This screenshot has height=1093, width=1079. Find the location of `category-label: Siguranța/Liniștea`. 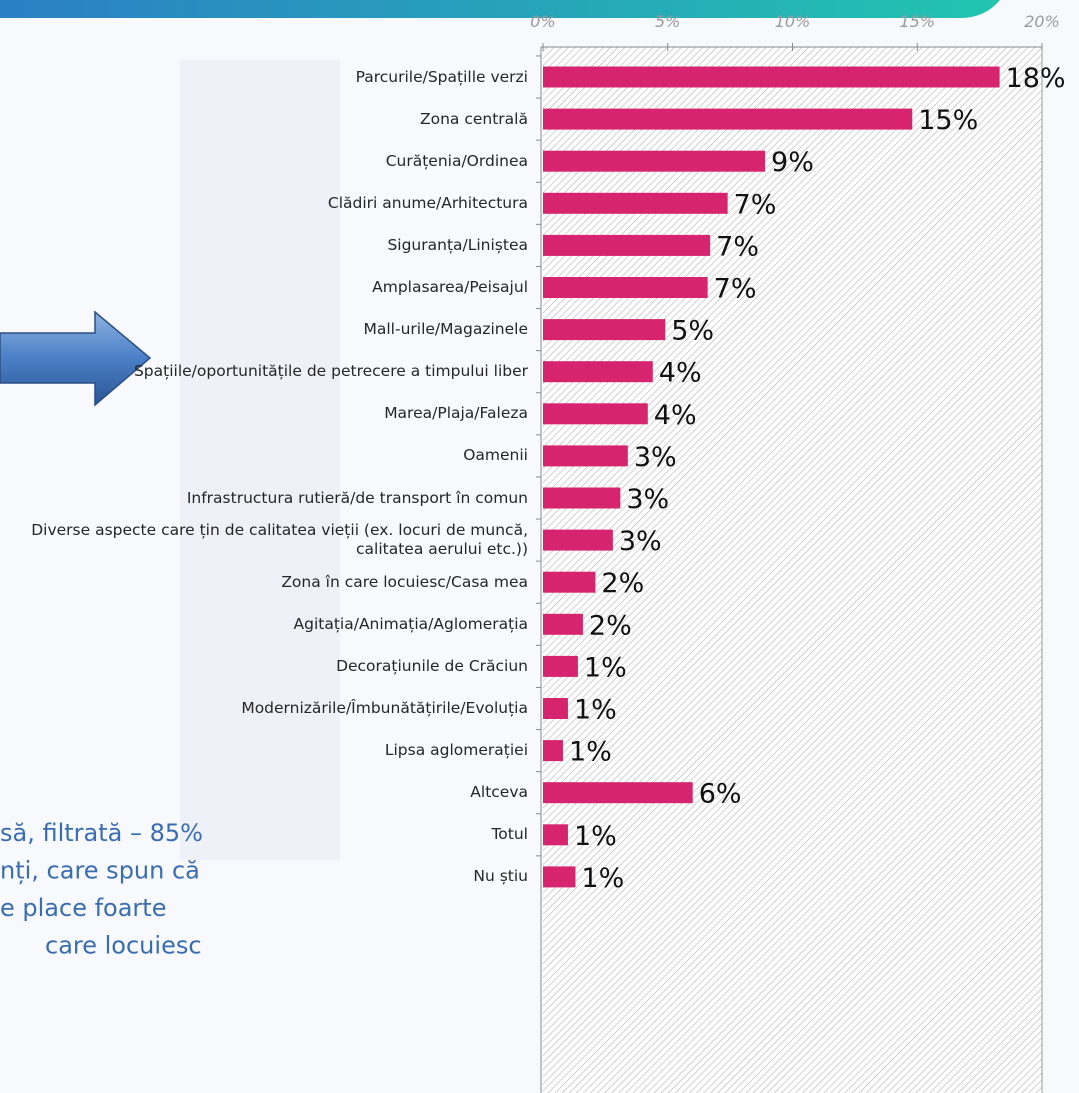

category-label: Siguranța/Liniștea is located at coordinates (457, 244).